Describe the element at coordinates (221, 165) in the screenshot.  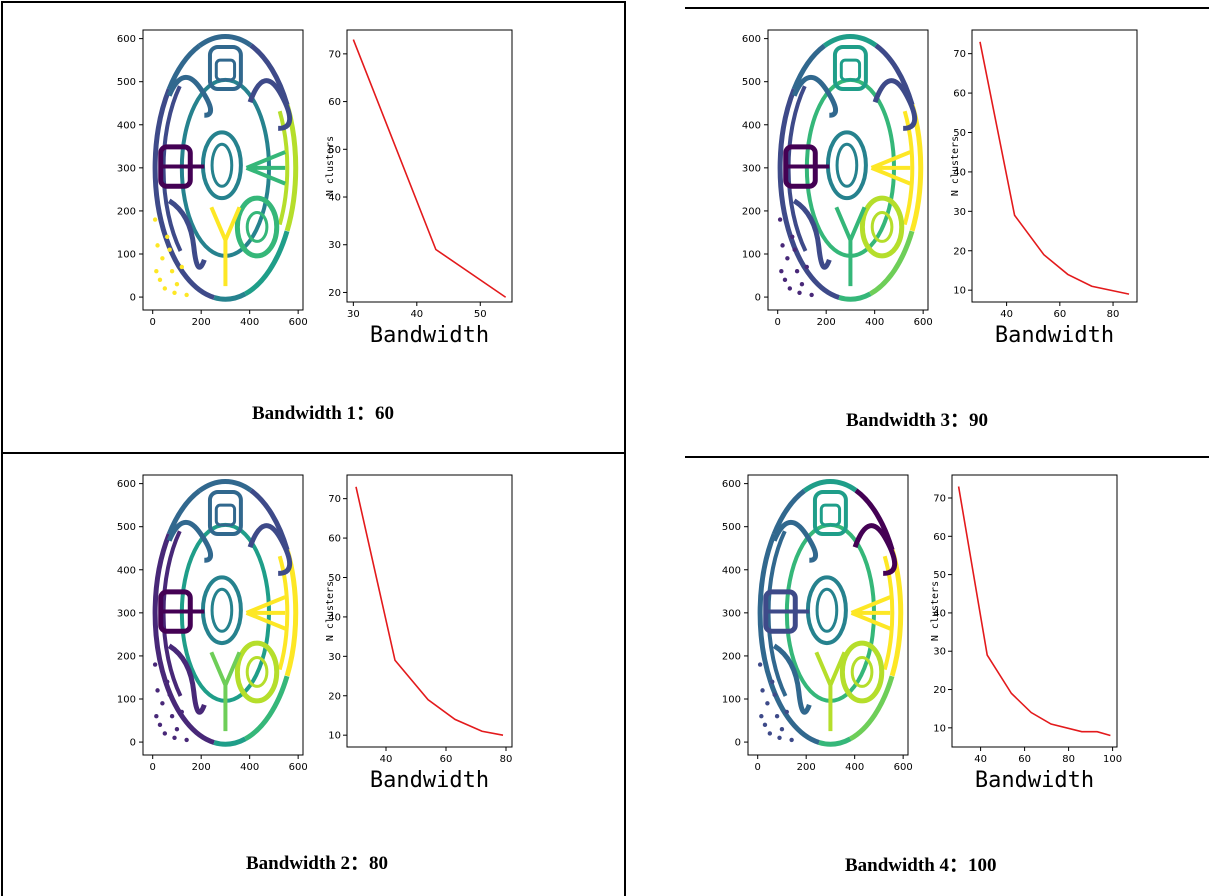
I see `cluster-center` at that location.